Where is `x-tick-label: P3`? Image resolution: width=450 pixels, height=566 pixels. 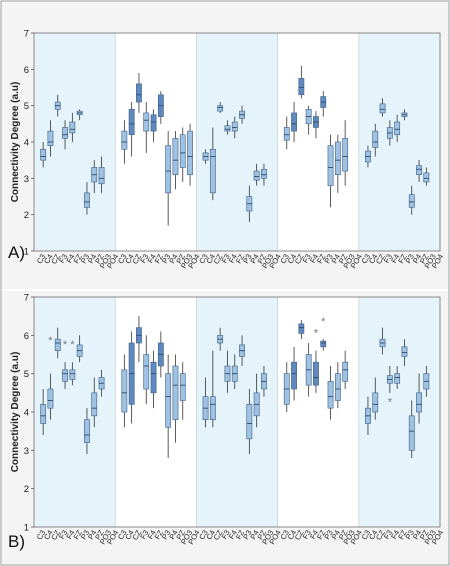
x-tick-label: P3 is located at coordinates (85, 259).